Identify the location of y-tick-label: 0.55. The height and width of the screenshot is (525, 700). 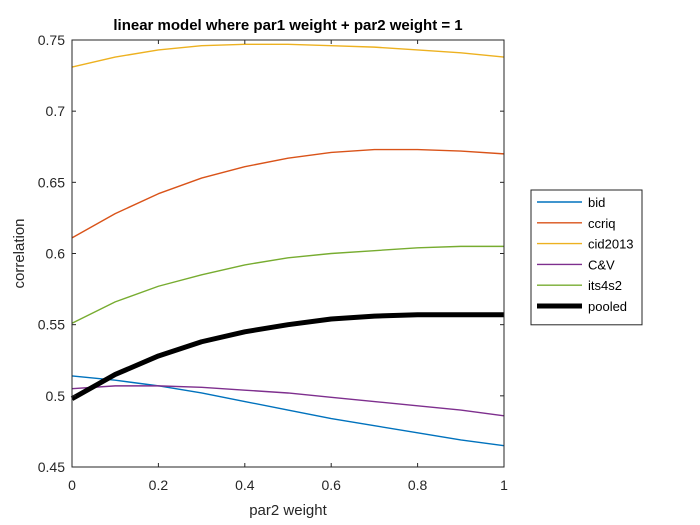
(51, 325).